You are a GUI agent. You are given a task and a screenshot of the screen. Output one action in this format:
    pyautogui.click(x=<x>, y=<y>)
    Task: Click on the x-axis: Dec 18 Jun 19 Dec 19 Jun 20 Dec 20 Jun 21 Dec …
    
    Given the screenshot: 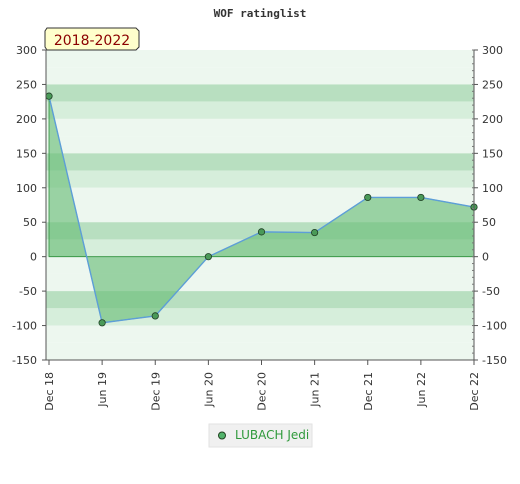 What is the action you would take?
    pyautogui.click(x=262, y=385)
    